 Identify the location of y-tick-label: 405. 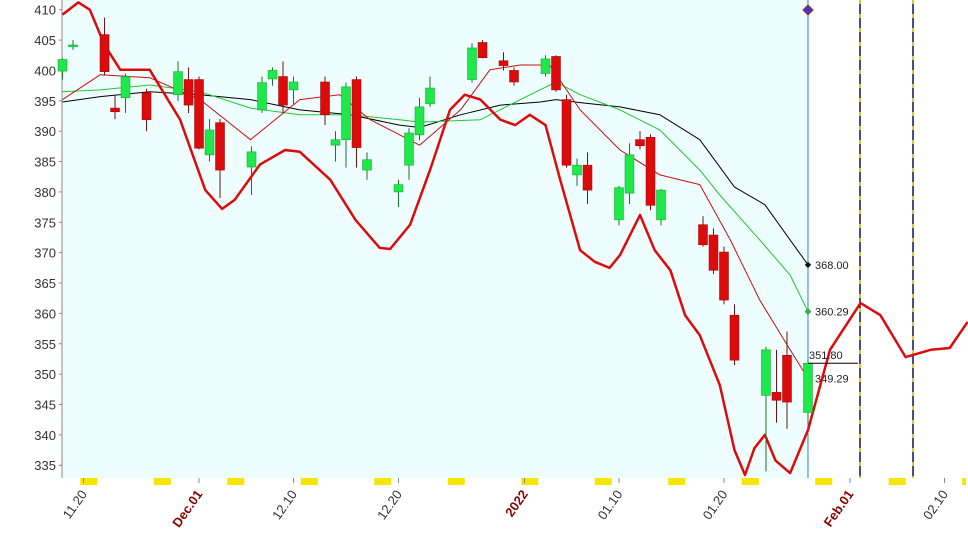
(45, 40).